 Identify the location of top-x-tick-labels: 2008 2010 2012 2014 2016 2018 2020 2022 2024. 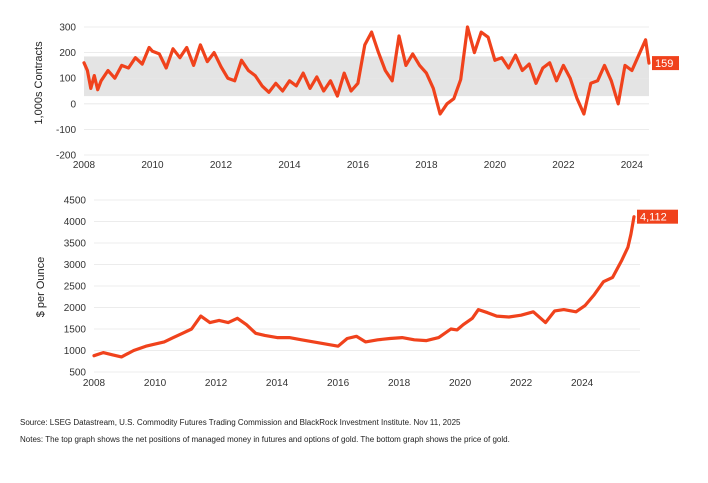
(358, 165).